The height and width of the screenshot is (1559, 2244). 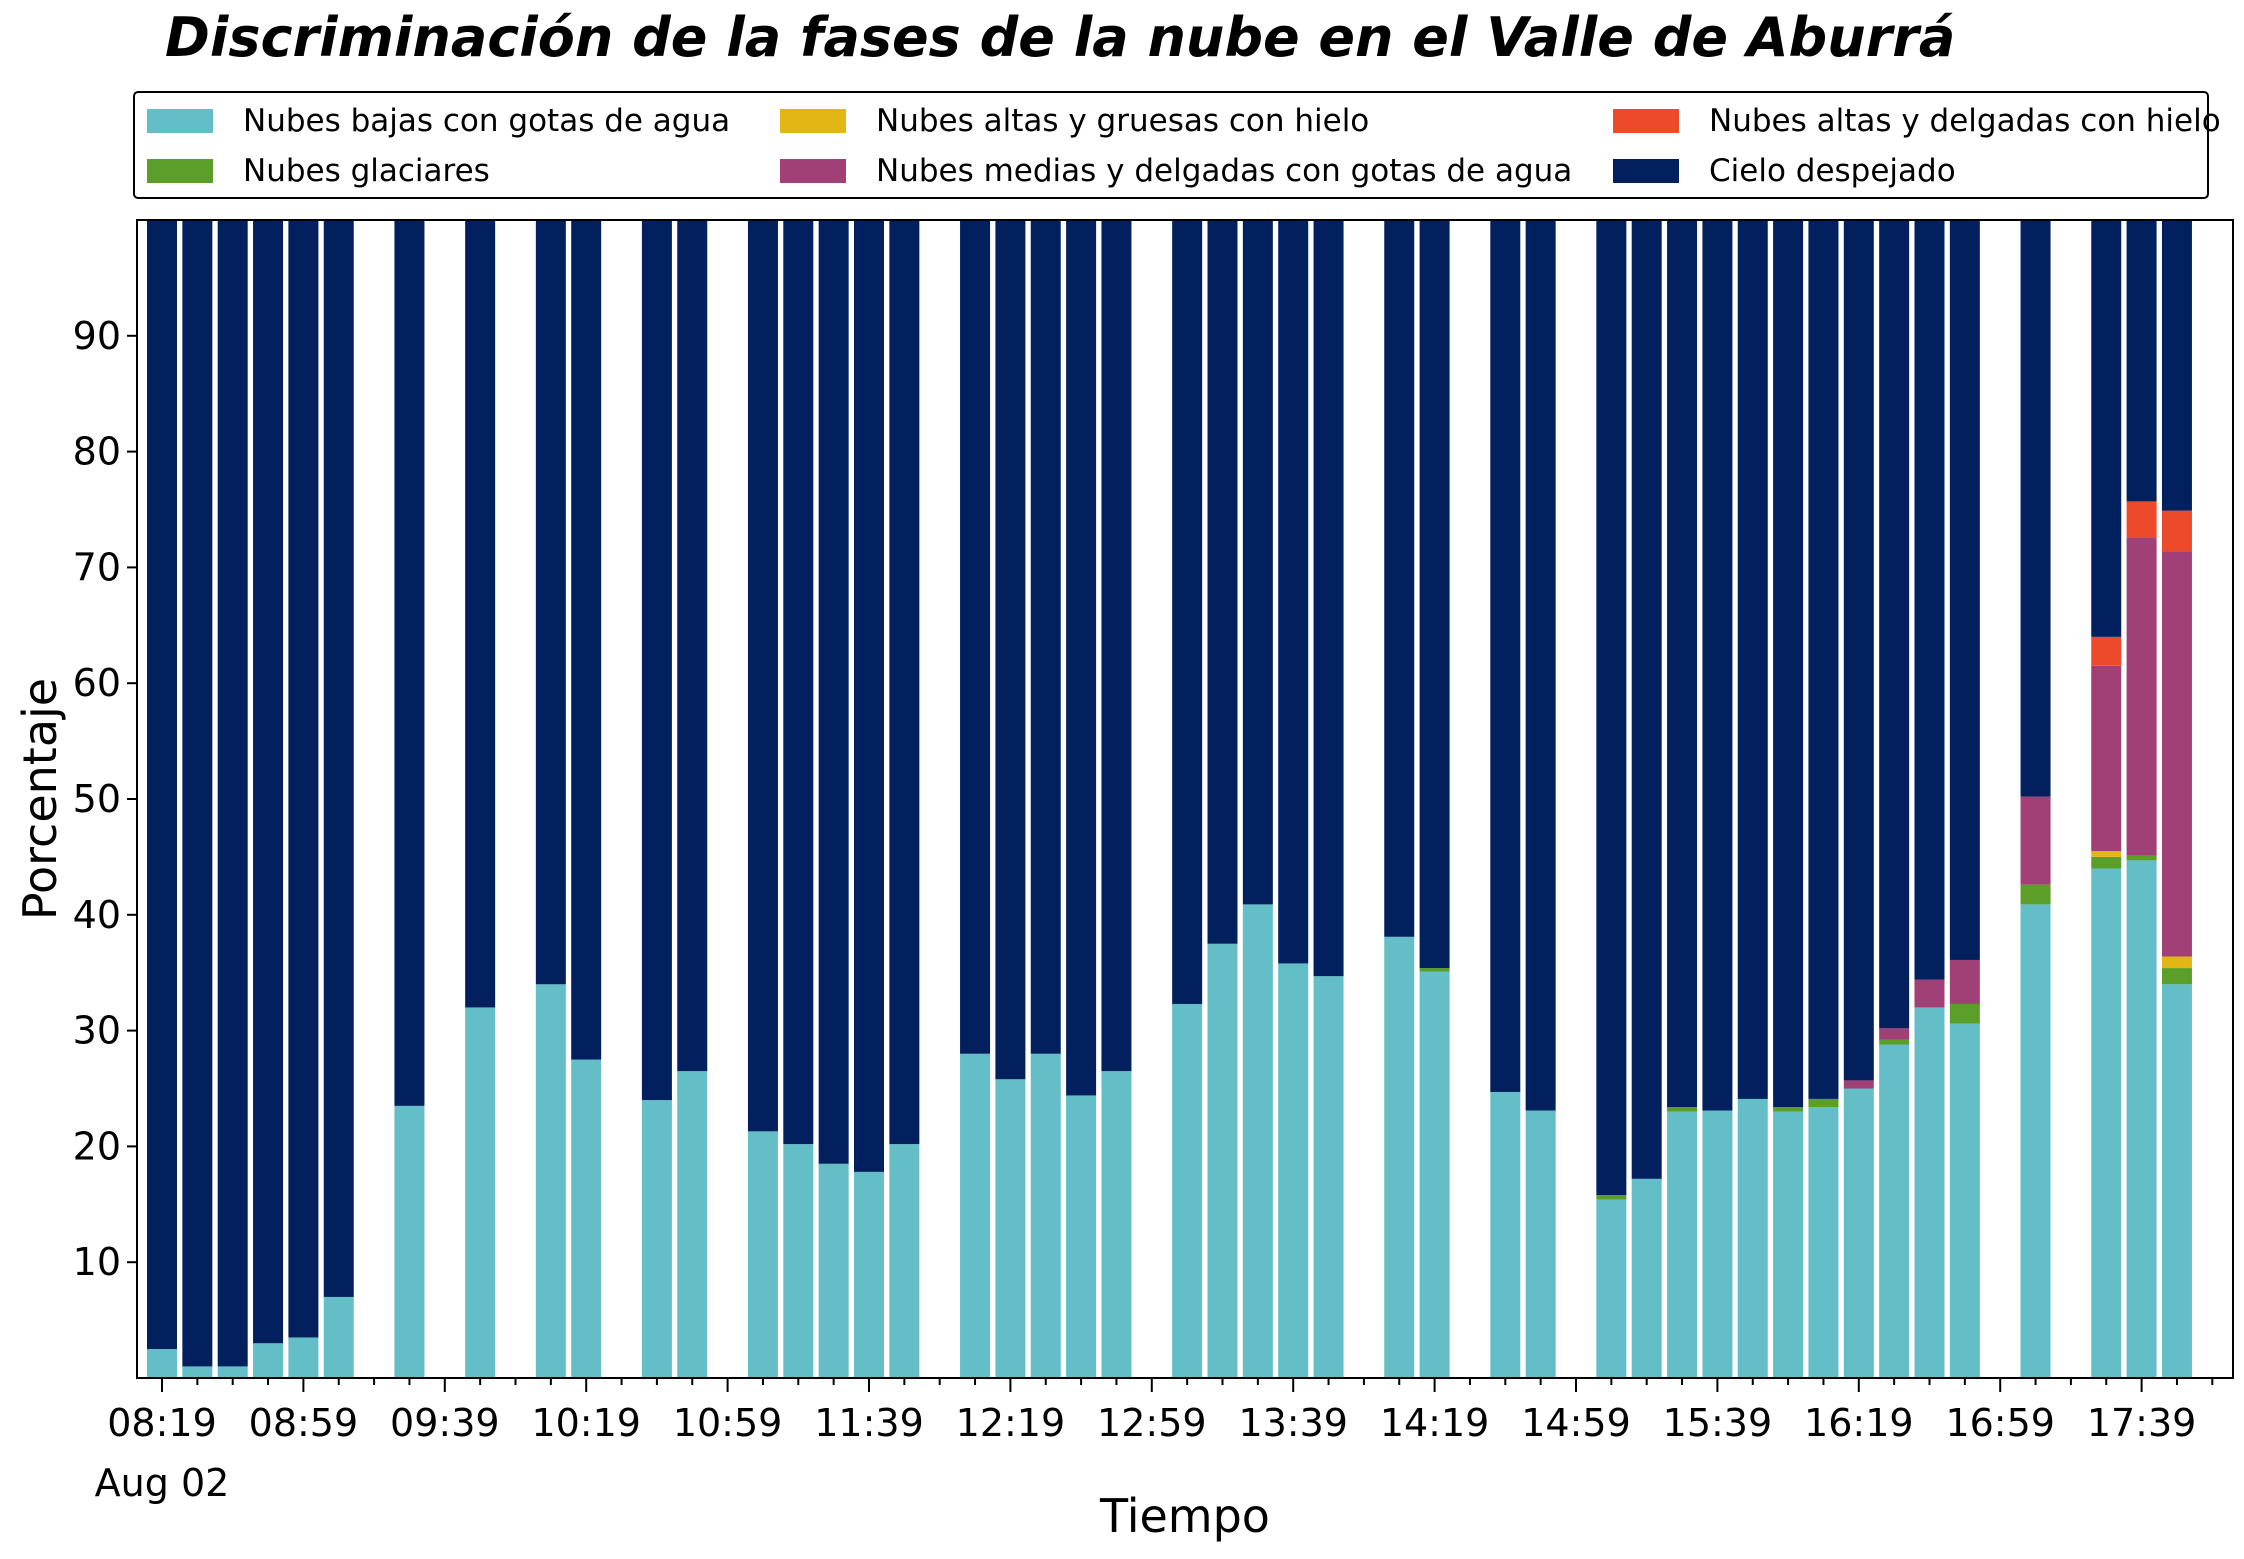 What do you see at coordinates (1074, 121) in the screenshot?
I see `legend-item-high-thick-ice: Nubes altas y gruesas con hielo` at bounding box center [1074, 121].